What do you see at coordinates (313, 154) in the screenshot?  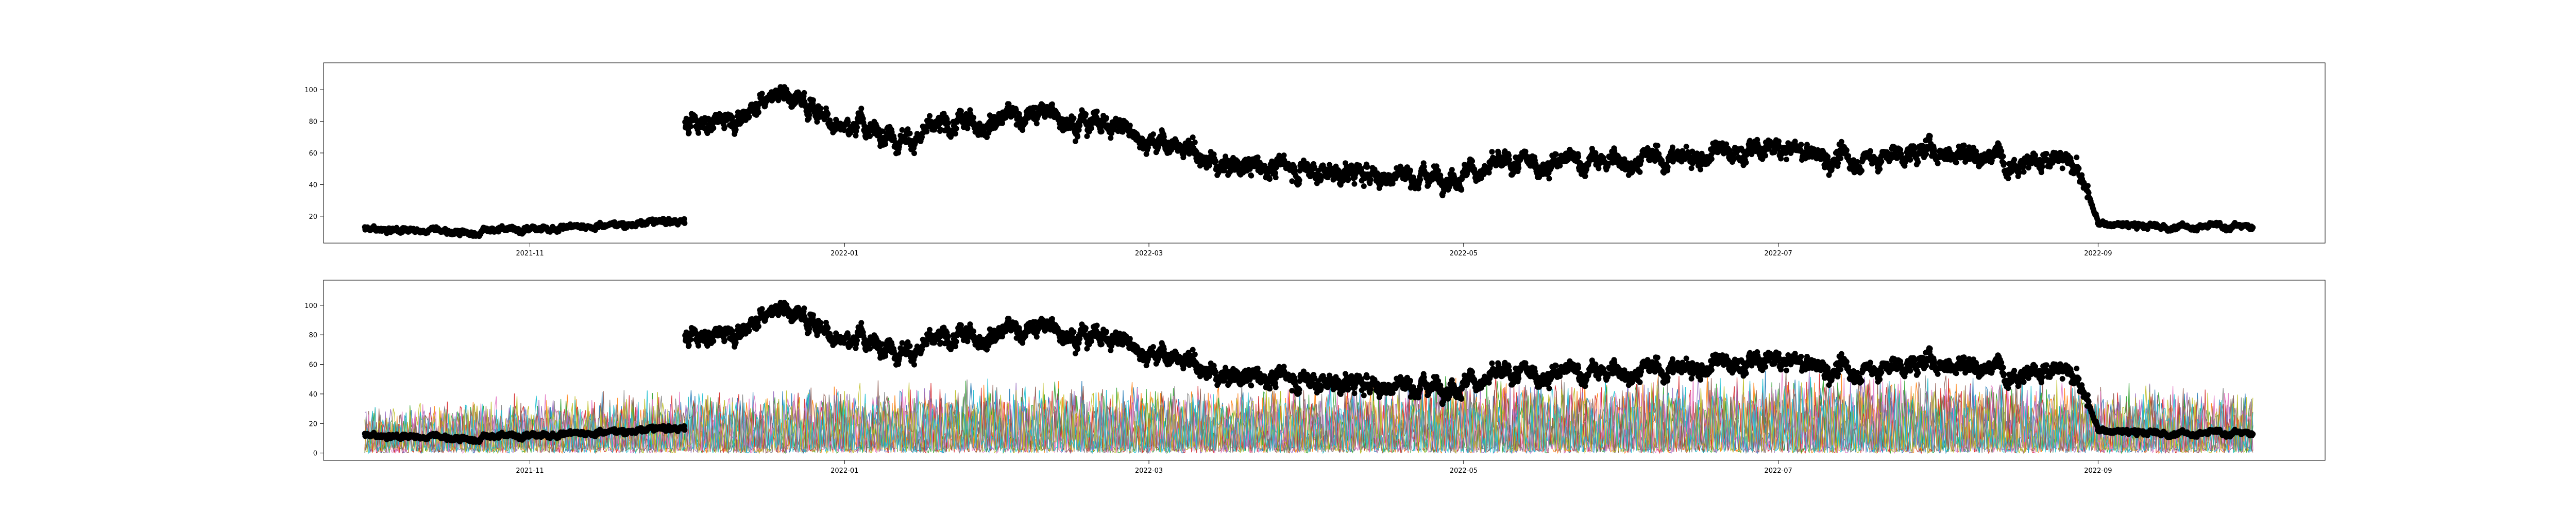 I see `y-tick-label: 60` at bounding box center [313, 154].